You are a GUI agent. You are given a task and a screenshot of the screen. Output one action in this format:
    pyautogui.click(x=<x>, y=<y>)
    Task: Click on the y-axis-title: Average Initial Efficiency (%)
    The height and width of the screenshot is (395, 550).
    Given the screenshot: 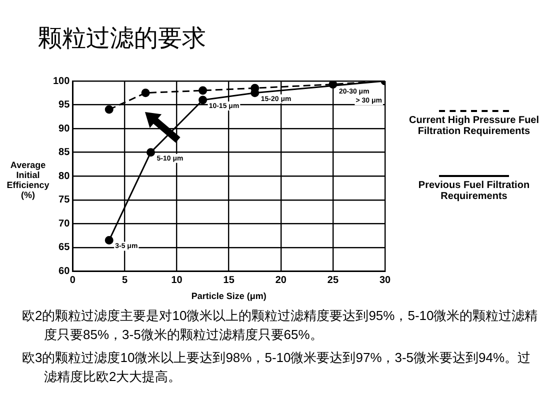 What is the action you would take?
    pyautogui.click(x=28, y=180)
    